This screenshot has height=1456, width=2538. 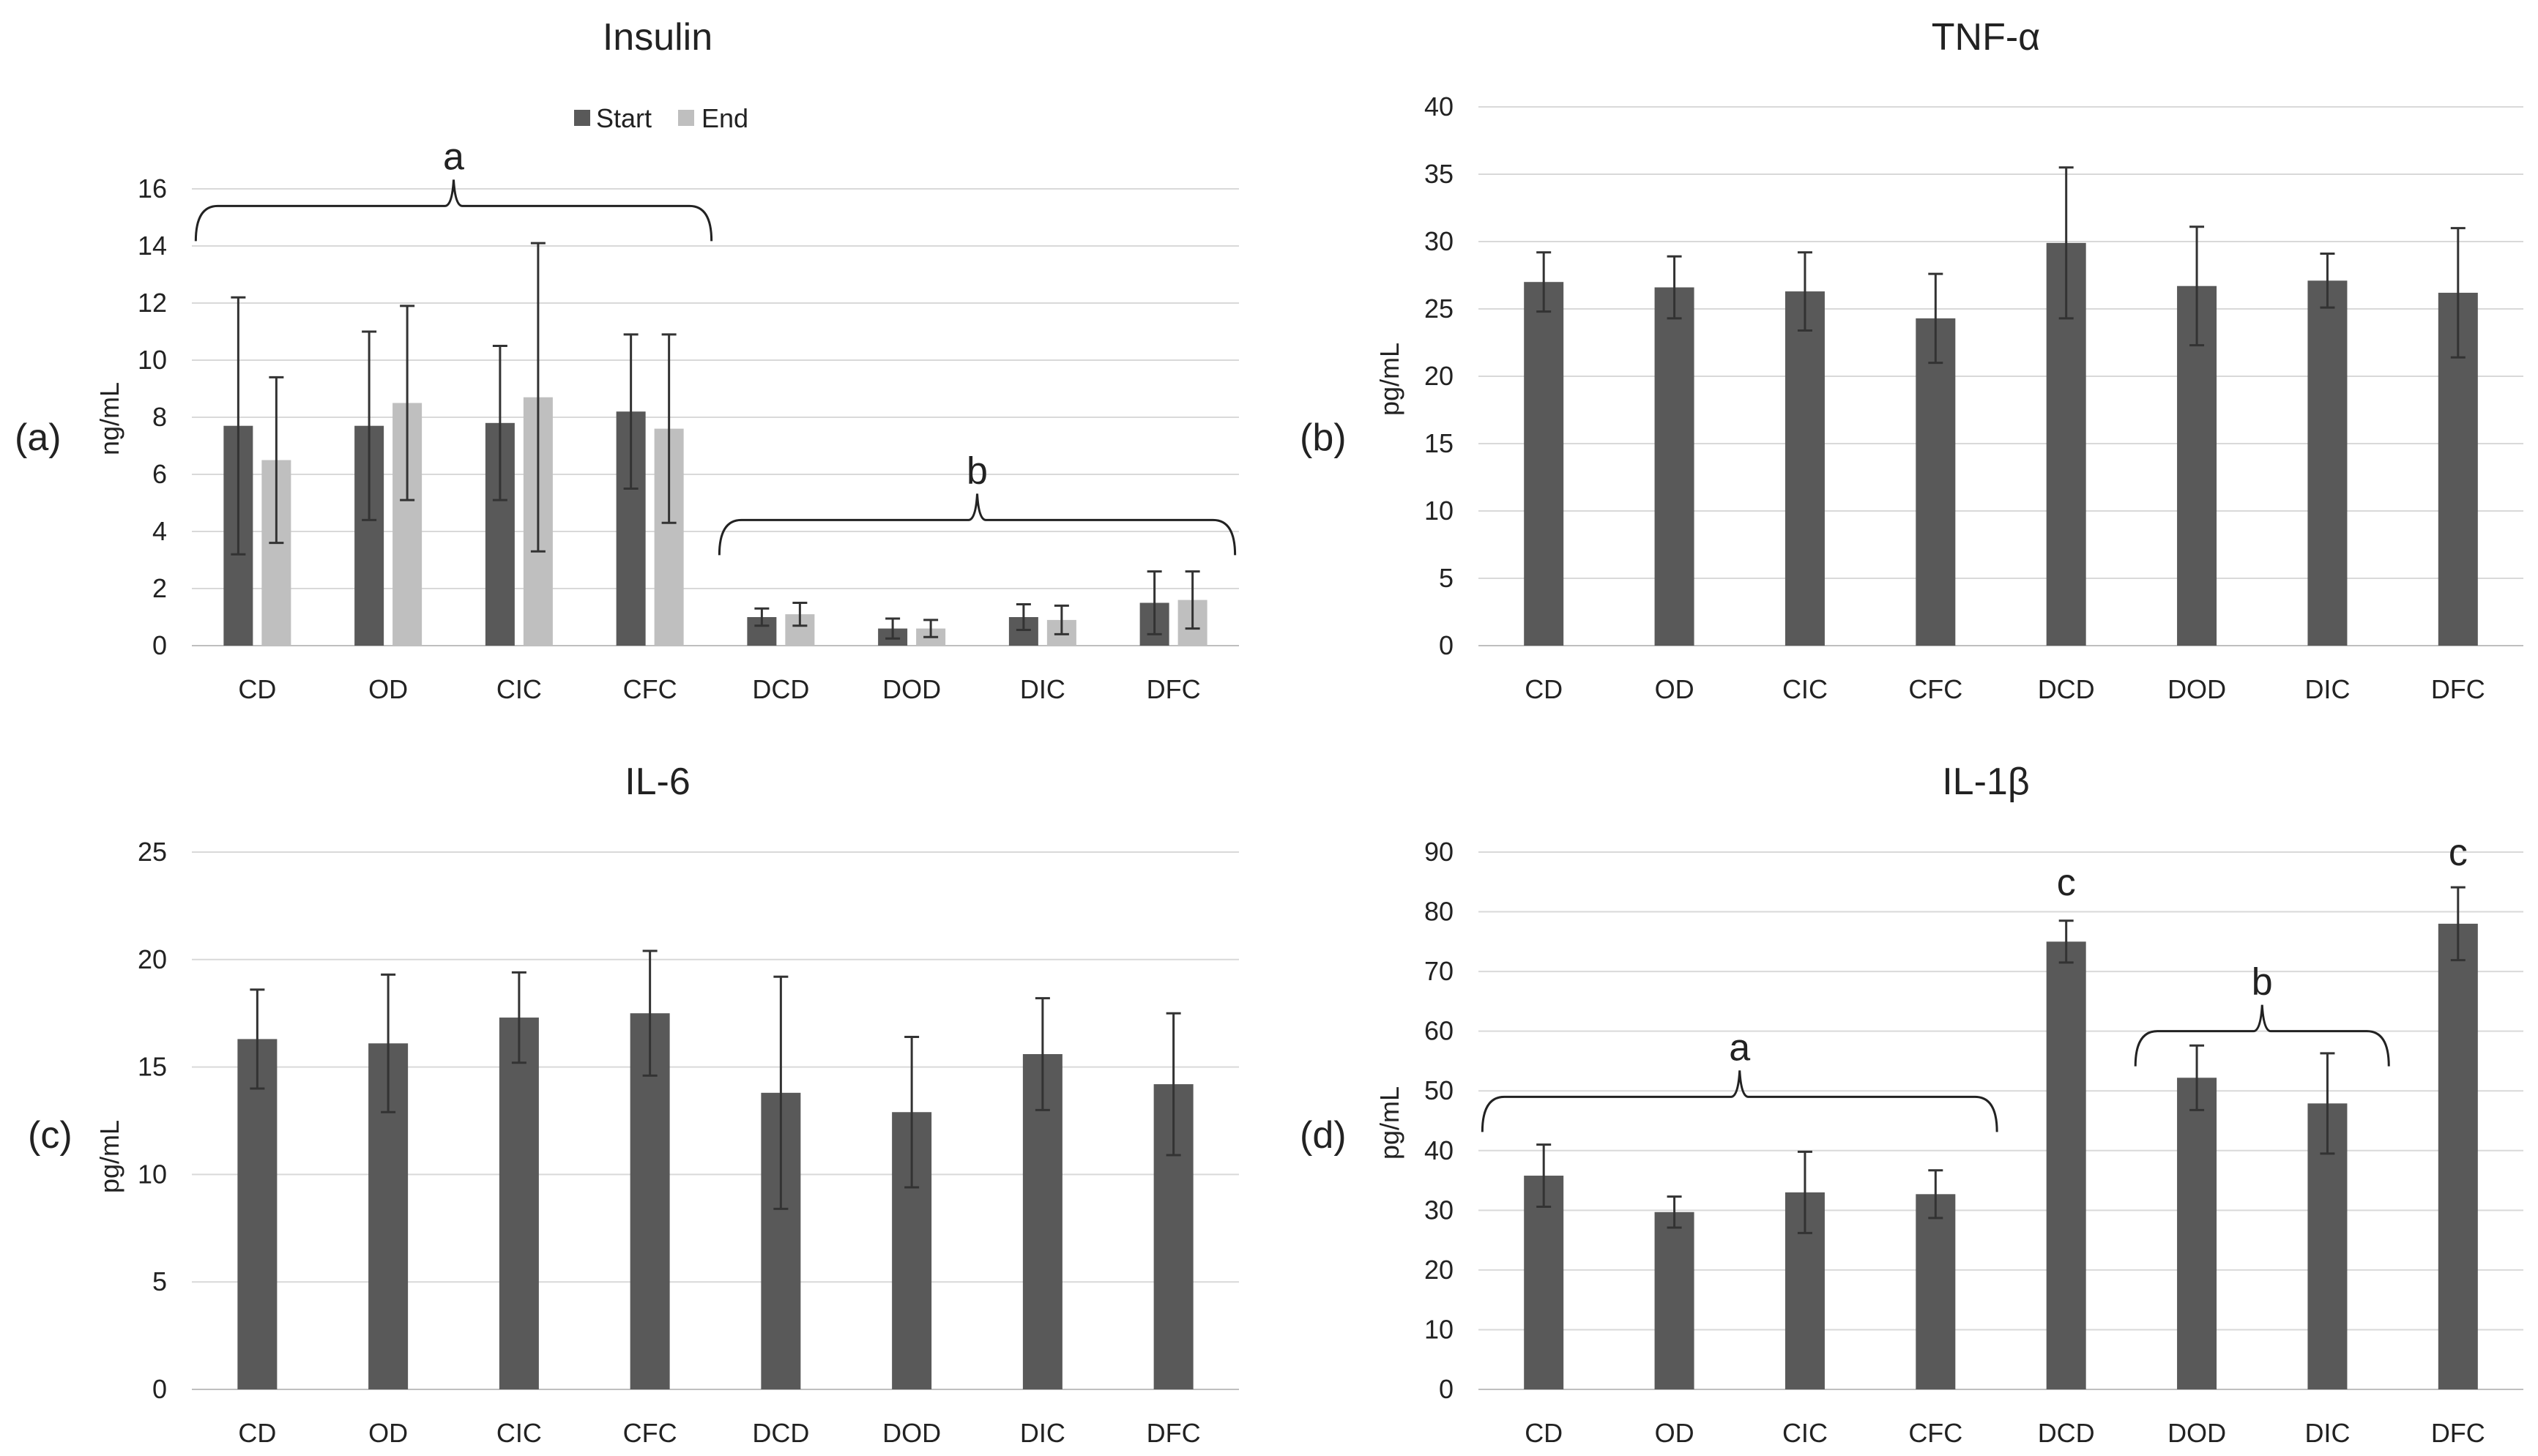 I want to click on bar-value-dcd, so click(x=2066, y=1165).